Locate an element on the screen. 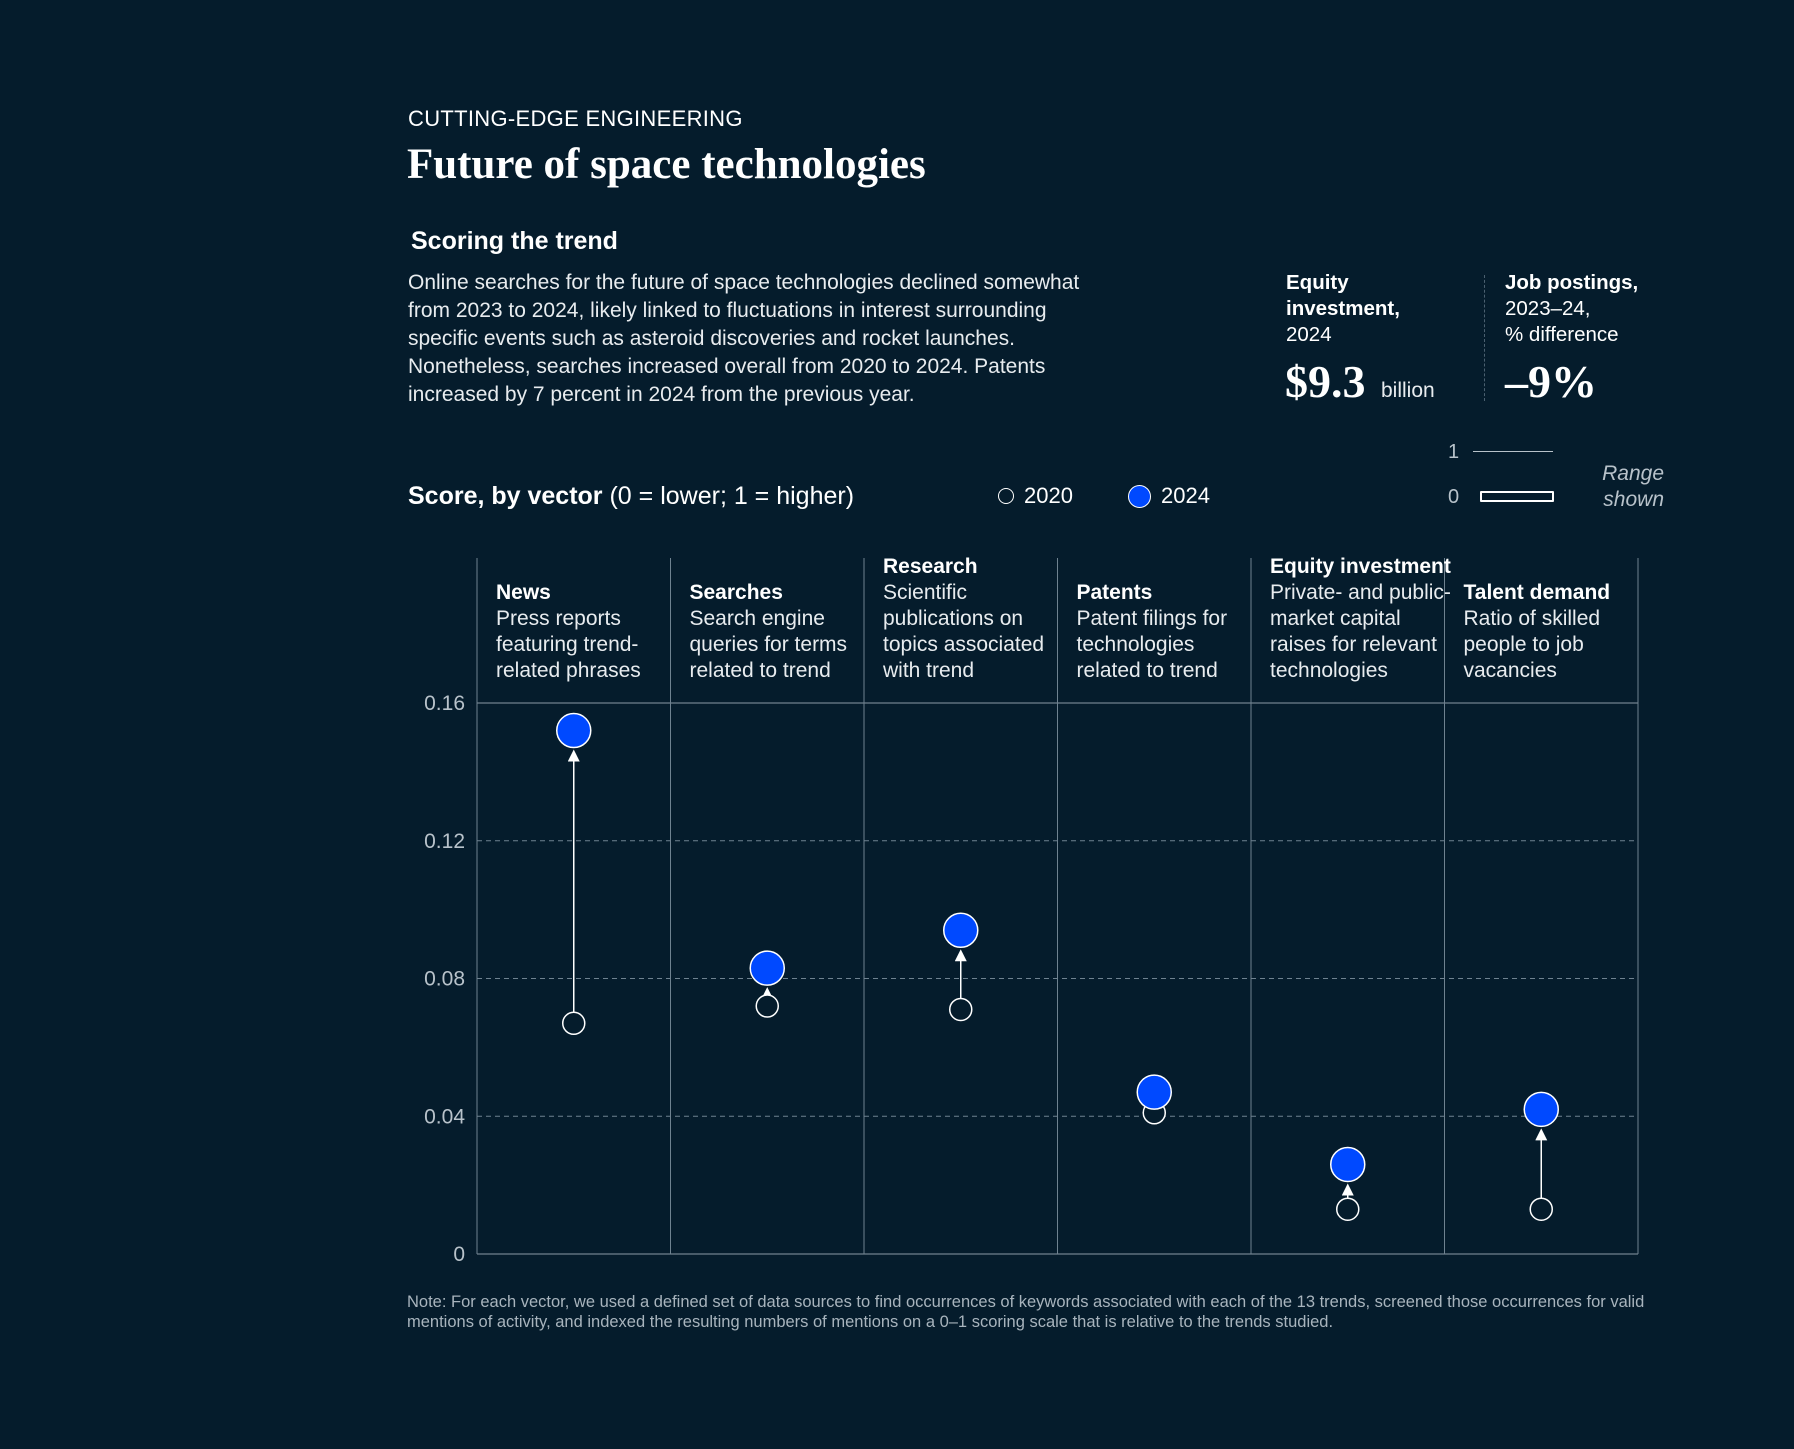 Image resolution: width=1794 pixels, height=1449 pixels. legend-2020-label: 2020 is located at coordinates (1048, 495).